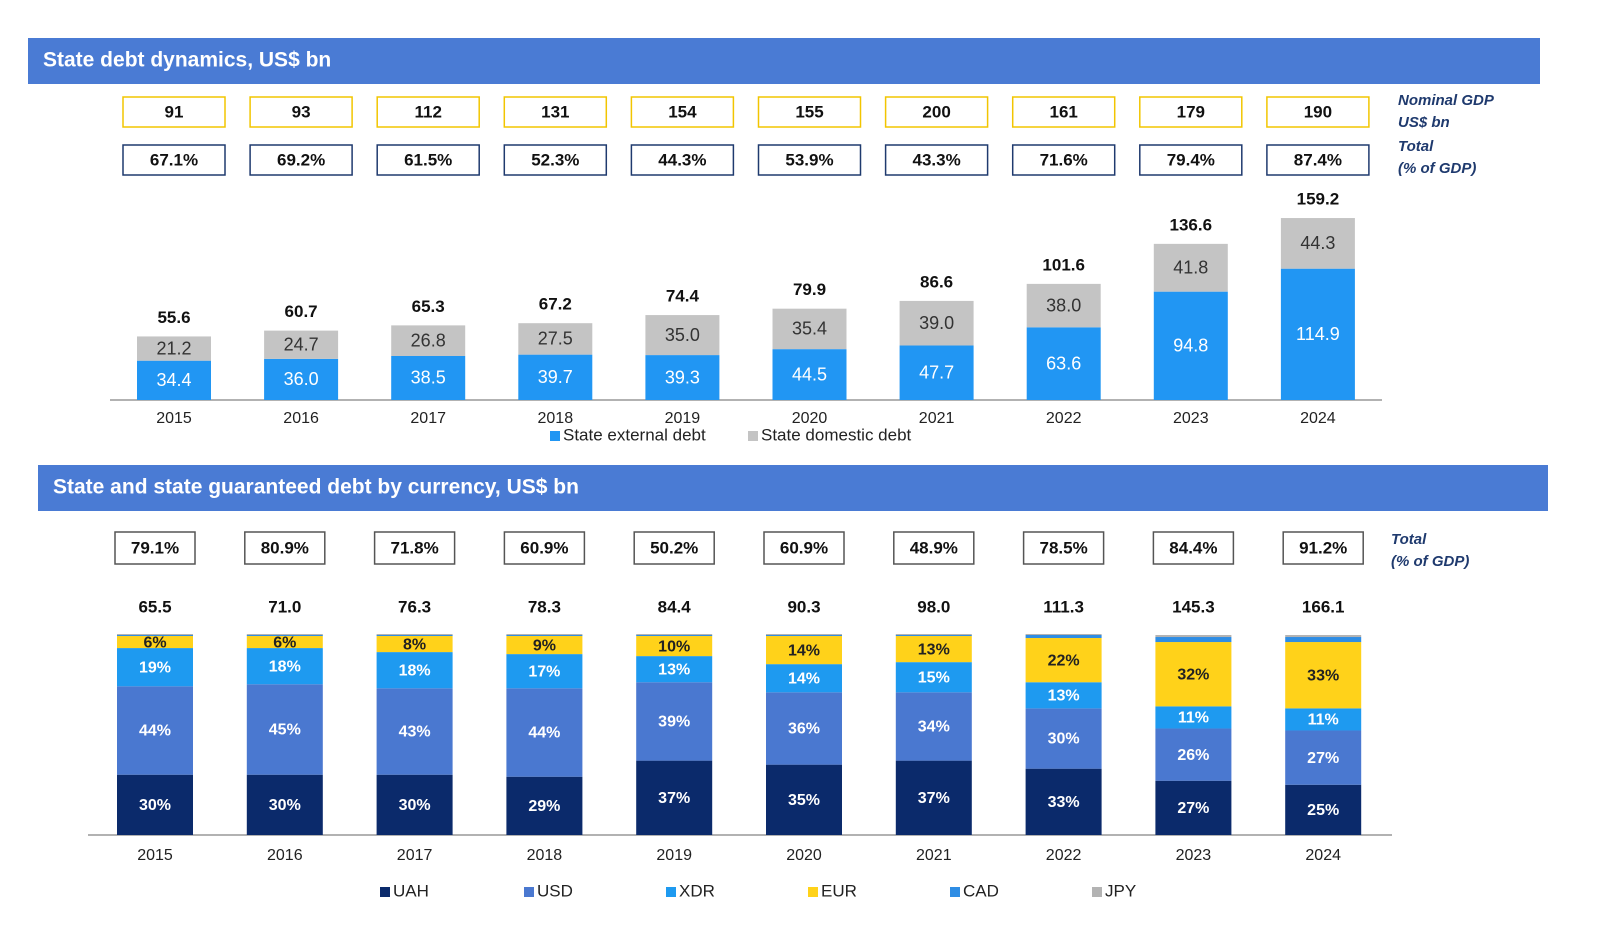 The height and width of the screenshot is (938, 1600). What do you see at coordinates (809, 374) in the screenshot?
I see `segment-label: 44.5` at bounding box center [809, 374].